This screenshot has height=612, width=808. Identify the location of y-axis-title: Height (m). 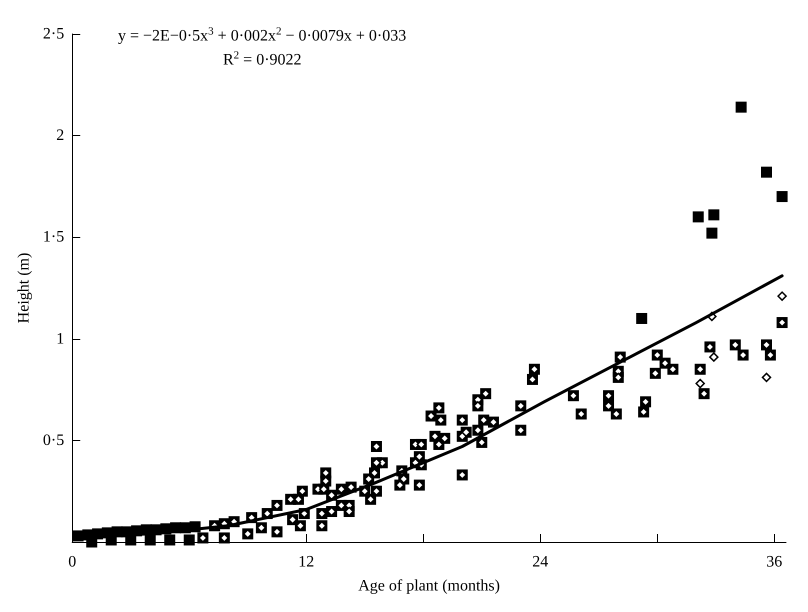
(24, 288).